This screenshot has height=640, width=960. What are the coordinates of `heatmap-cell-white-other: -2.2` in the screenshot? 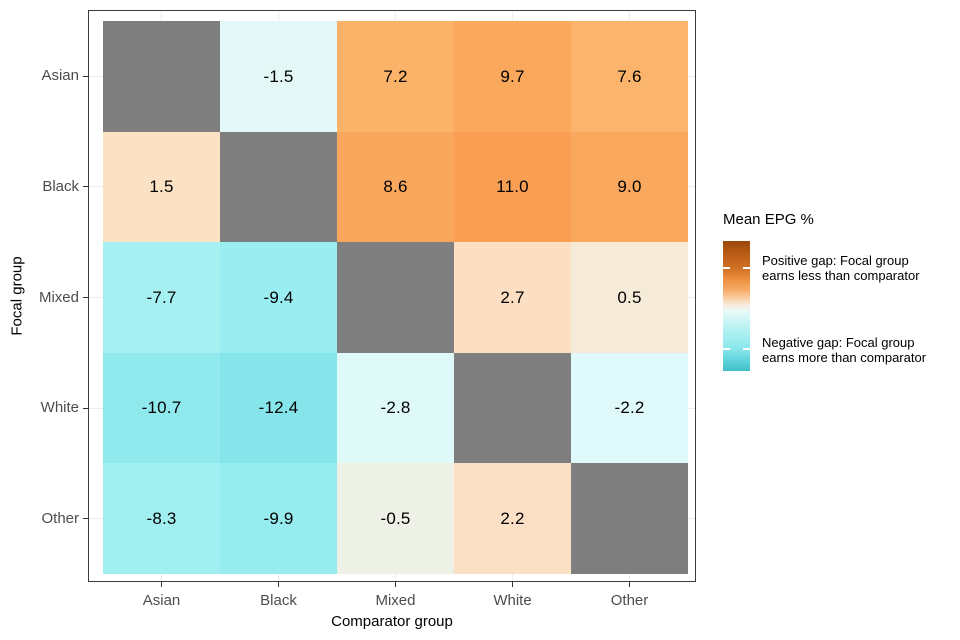 It's located at (629, 408).